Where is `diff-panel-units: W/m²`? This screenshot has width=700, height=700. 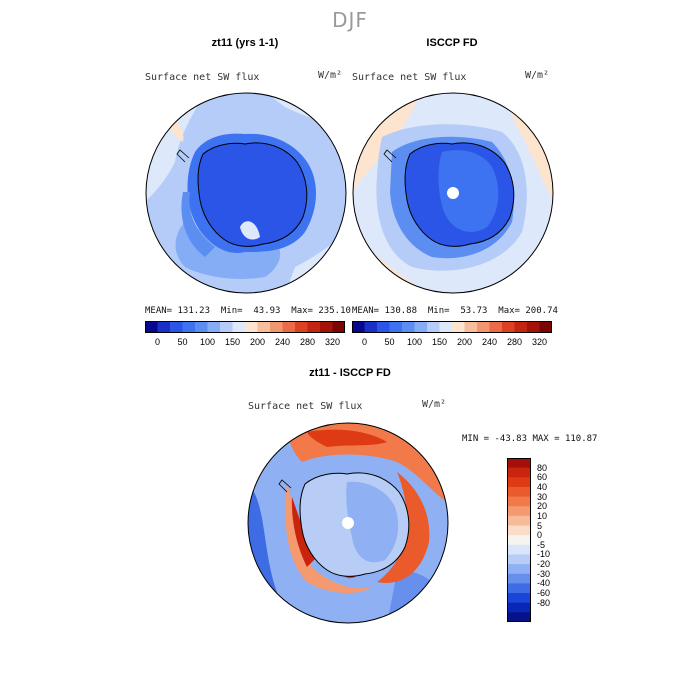
diff-panel-units: W/m² is located at coordinates (434, 404).